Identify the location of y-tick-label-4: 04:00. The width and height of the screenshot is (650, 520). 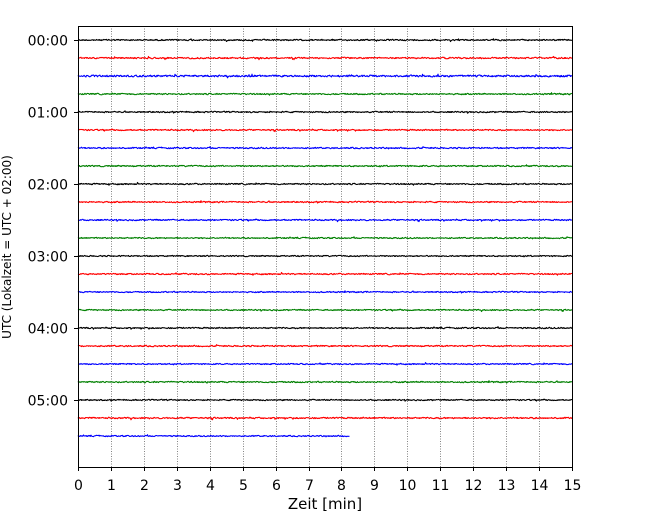
(48, 330).